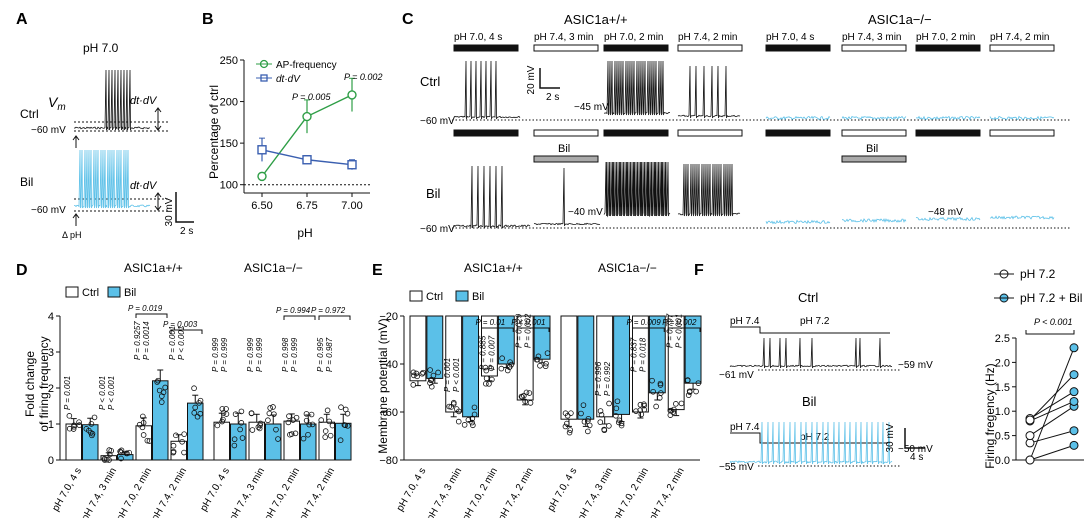 This screenshot has width=1088, height=518. What do you see at coordinates (1002, 388) in the screenshot?
I see `f-ytick-label-1.5: 1.5` at bounding box center [1002, 388].